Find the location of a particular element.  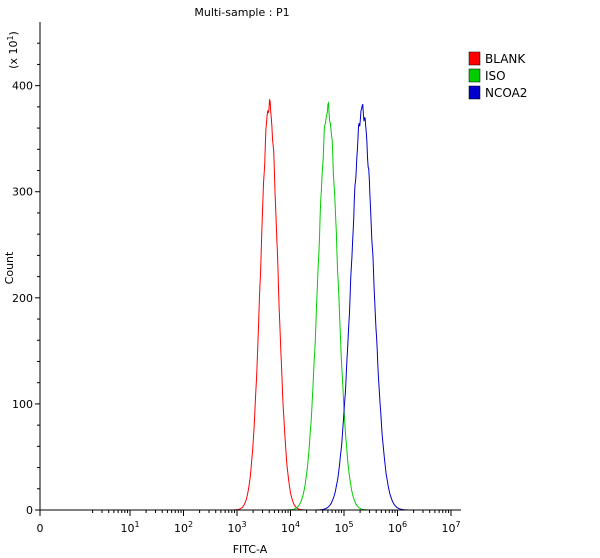

series-curve-blank is located at coordinates (269, 304).